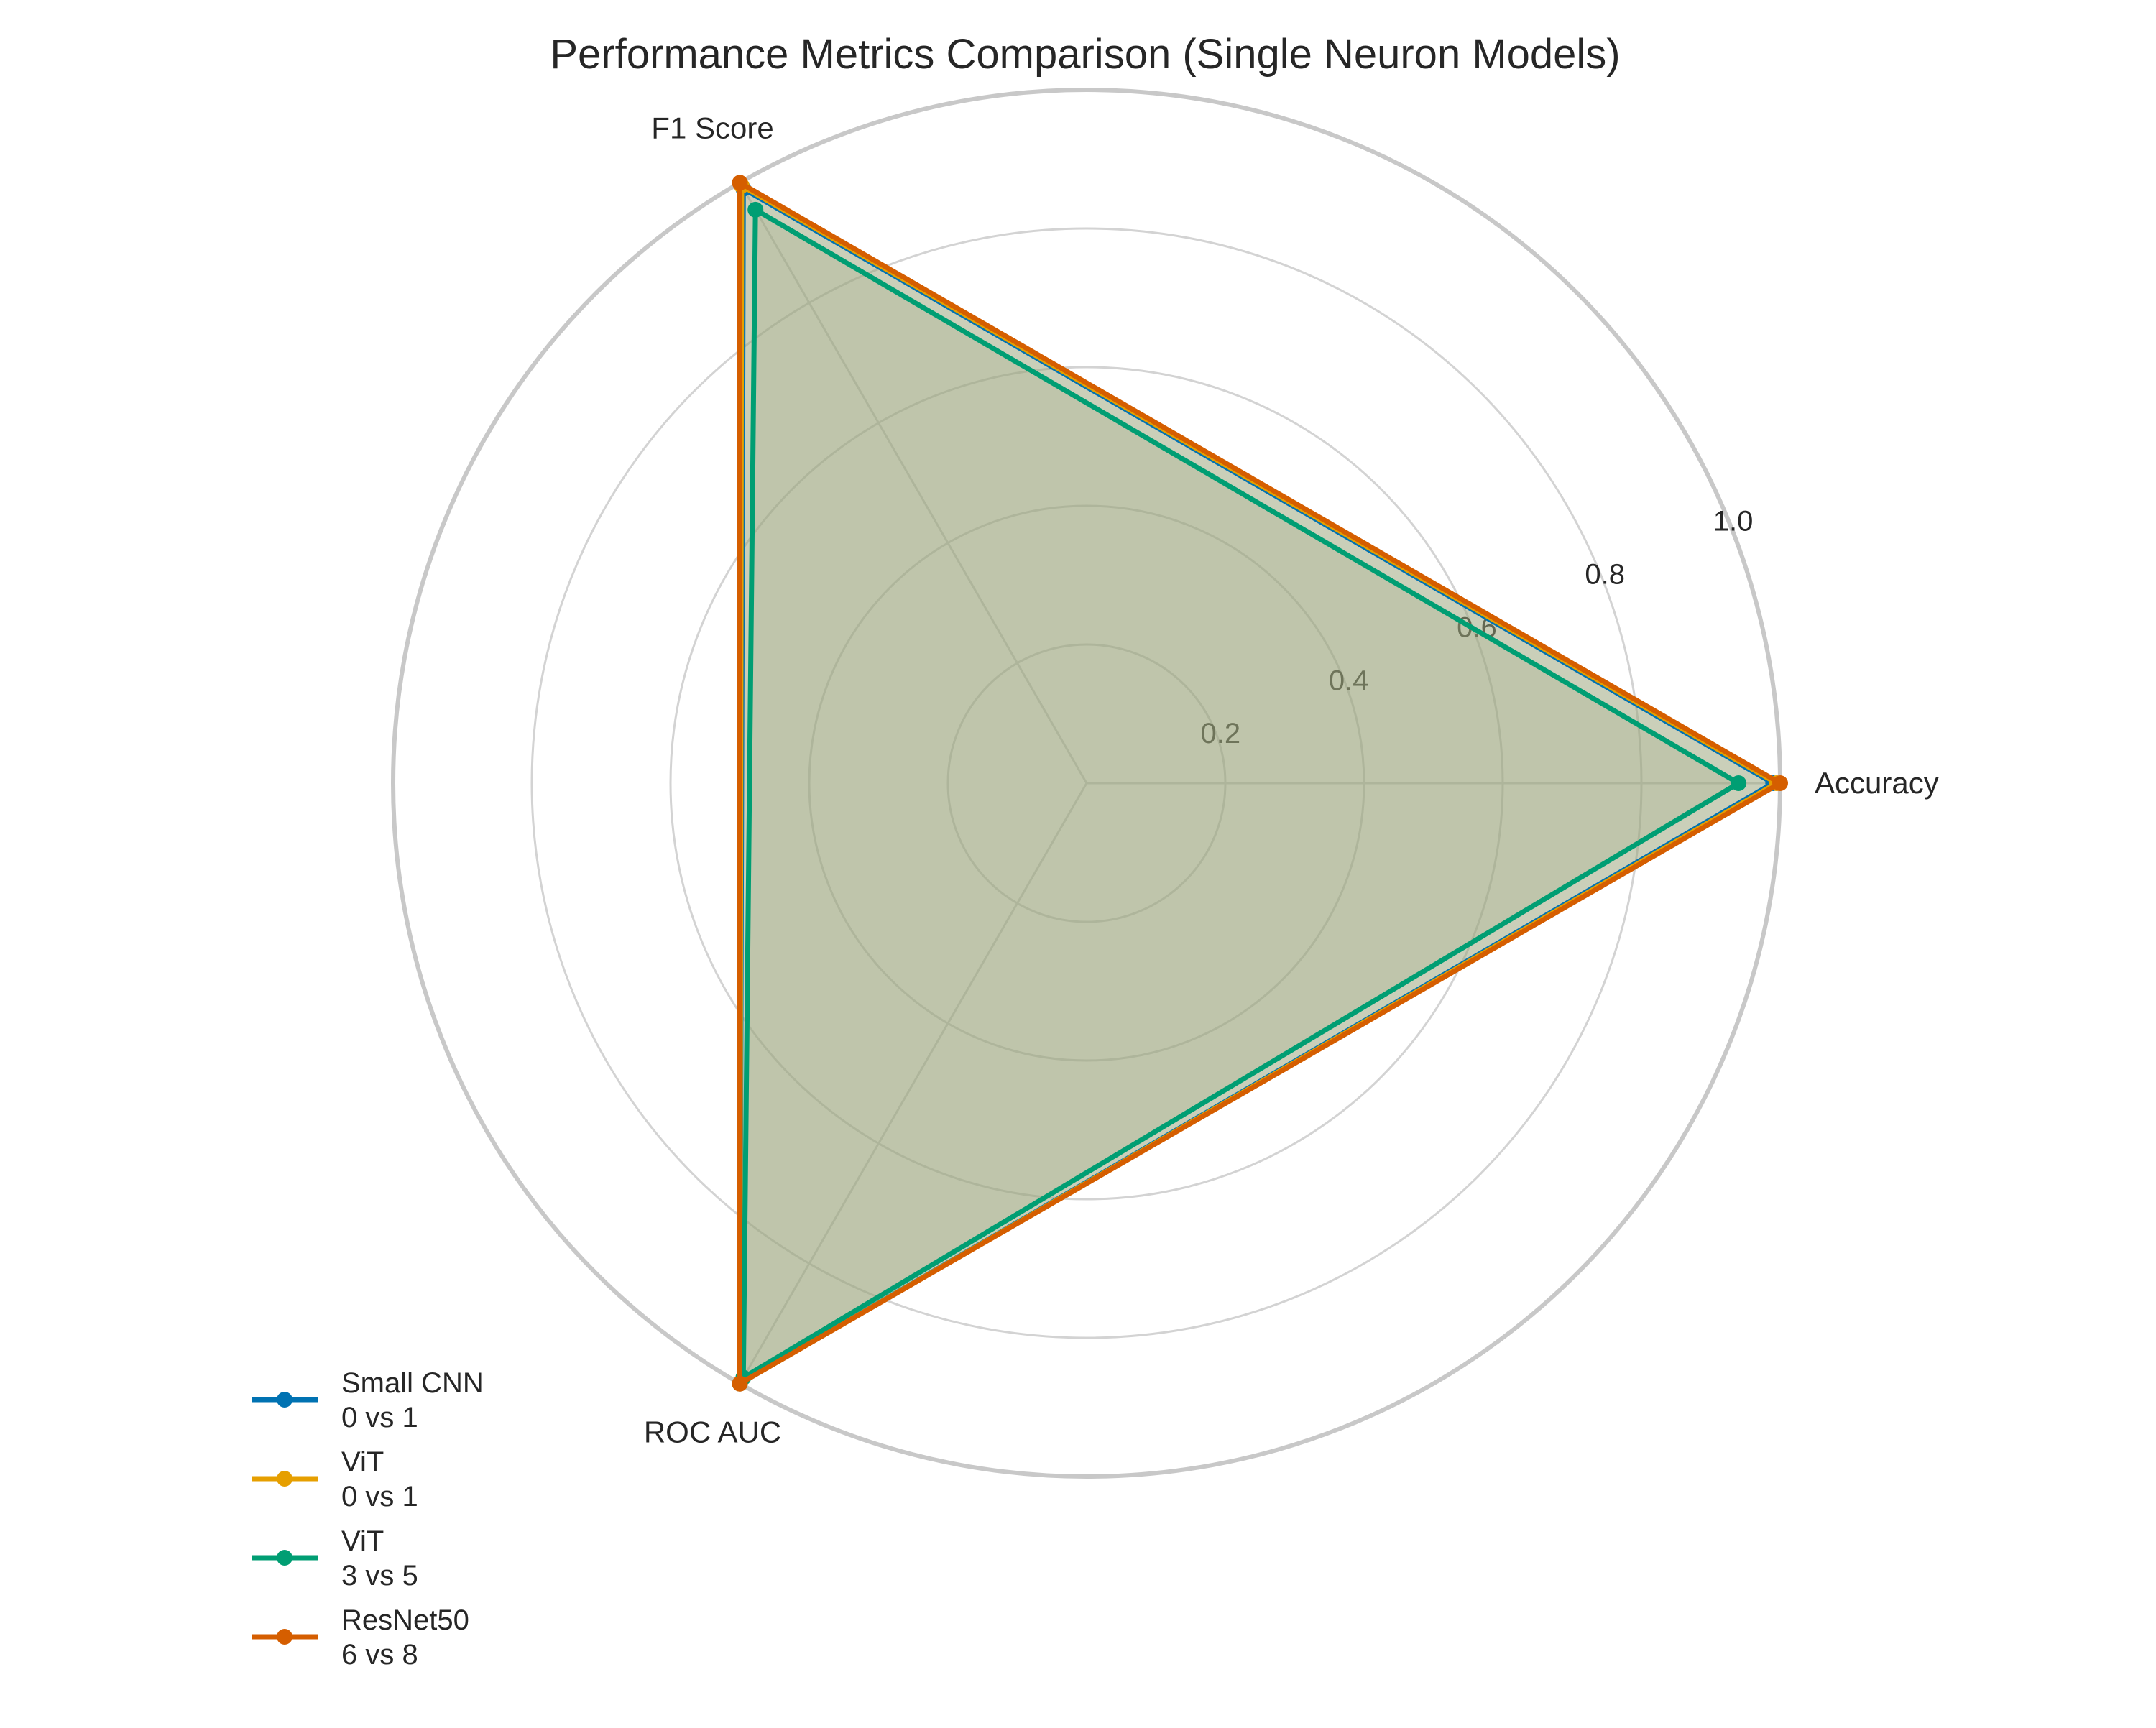 This screenshot has width=2156, height=1728. Describe the element at coordinates (713, 1432) in the screenshot. I see `axis-label: ROC AUC` at that location.